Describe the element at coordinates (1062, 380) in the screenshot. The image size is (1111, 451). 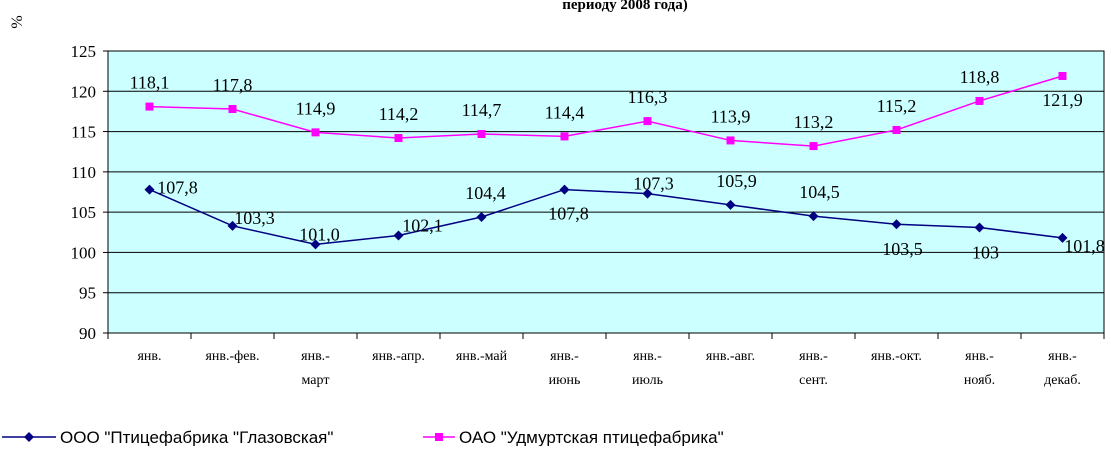
I see `x-tick-label: декаб.` at that location.